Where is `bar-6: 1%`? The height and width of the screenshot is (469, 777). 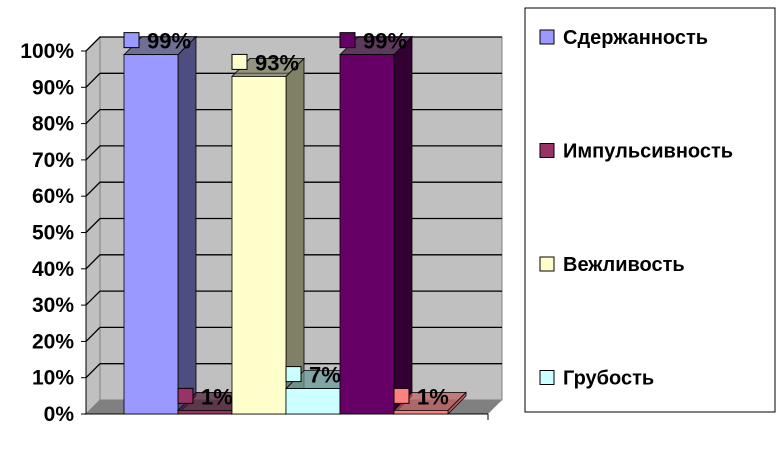 bar-6: 1% is located at coordinates (430, 399).